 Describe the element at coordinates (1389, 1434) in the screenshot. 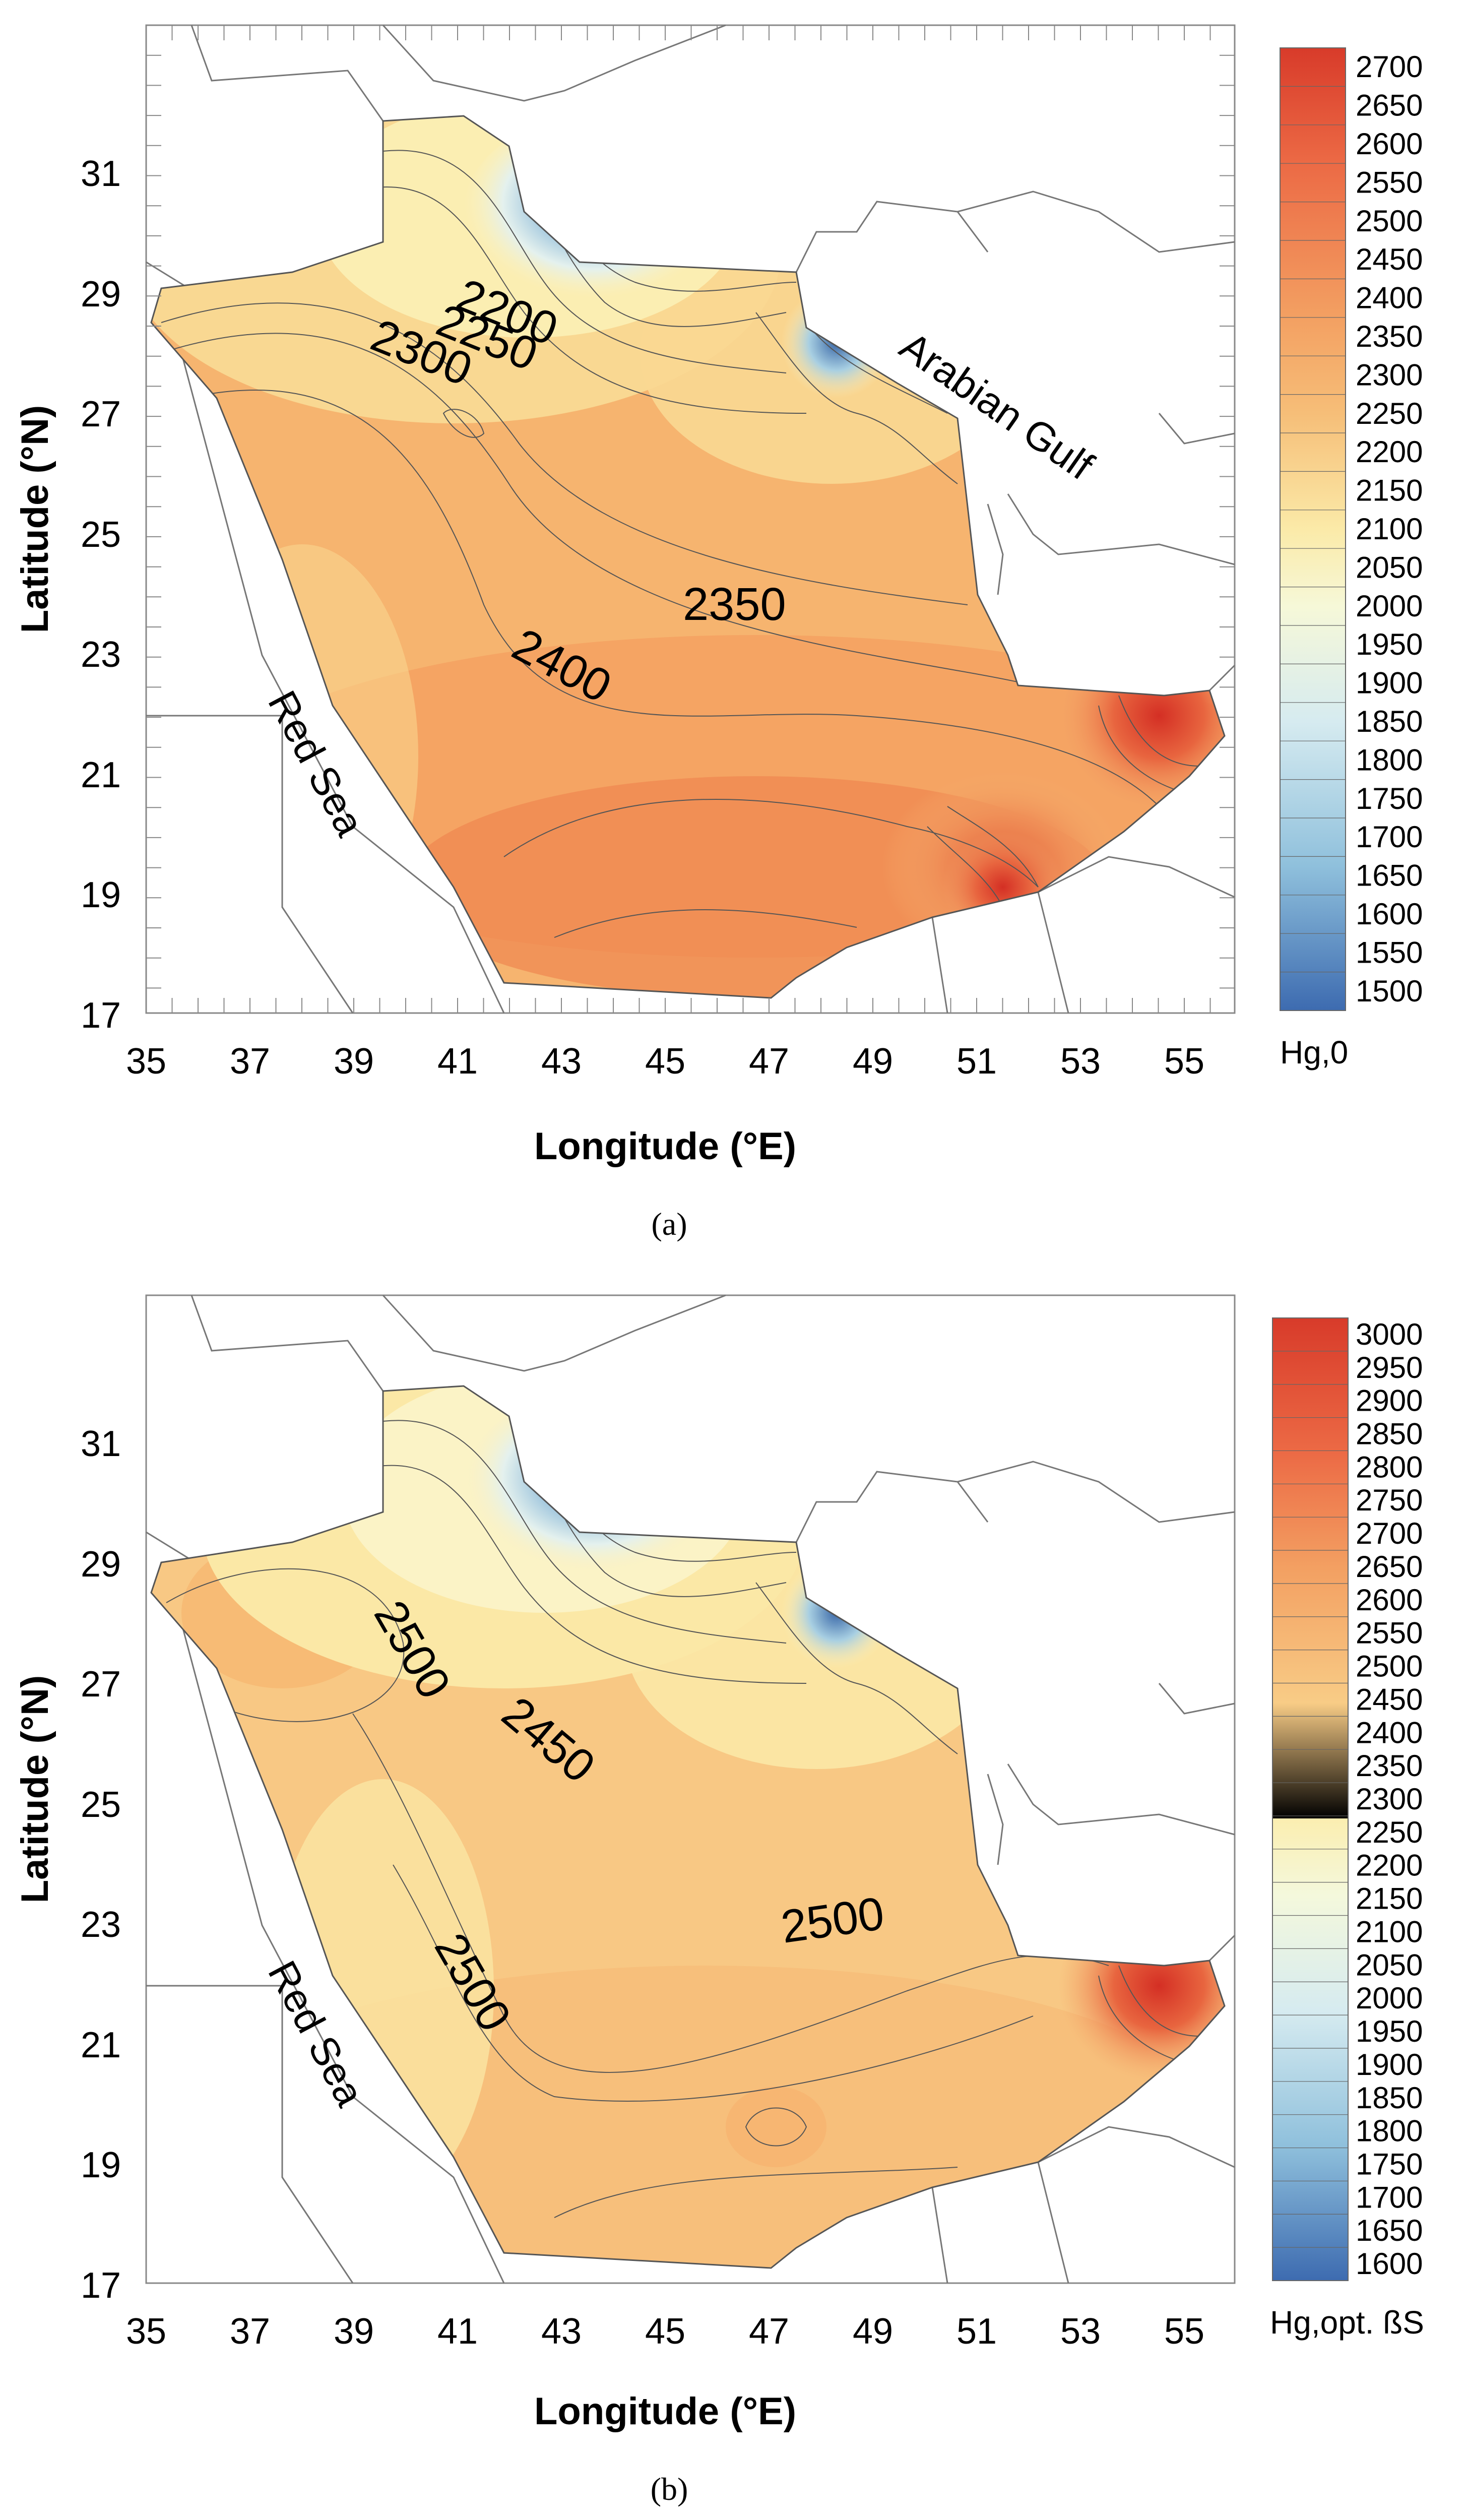

I see `colorbar-tick-label: 2850` at that location.